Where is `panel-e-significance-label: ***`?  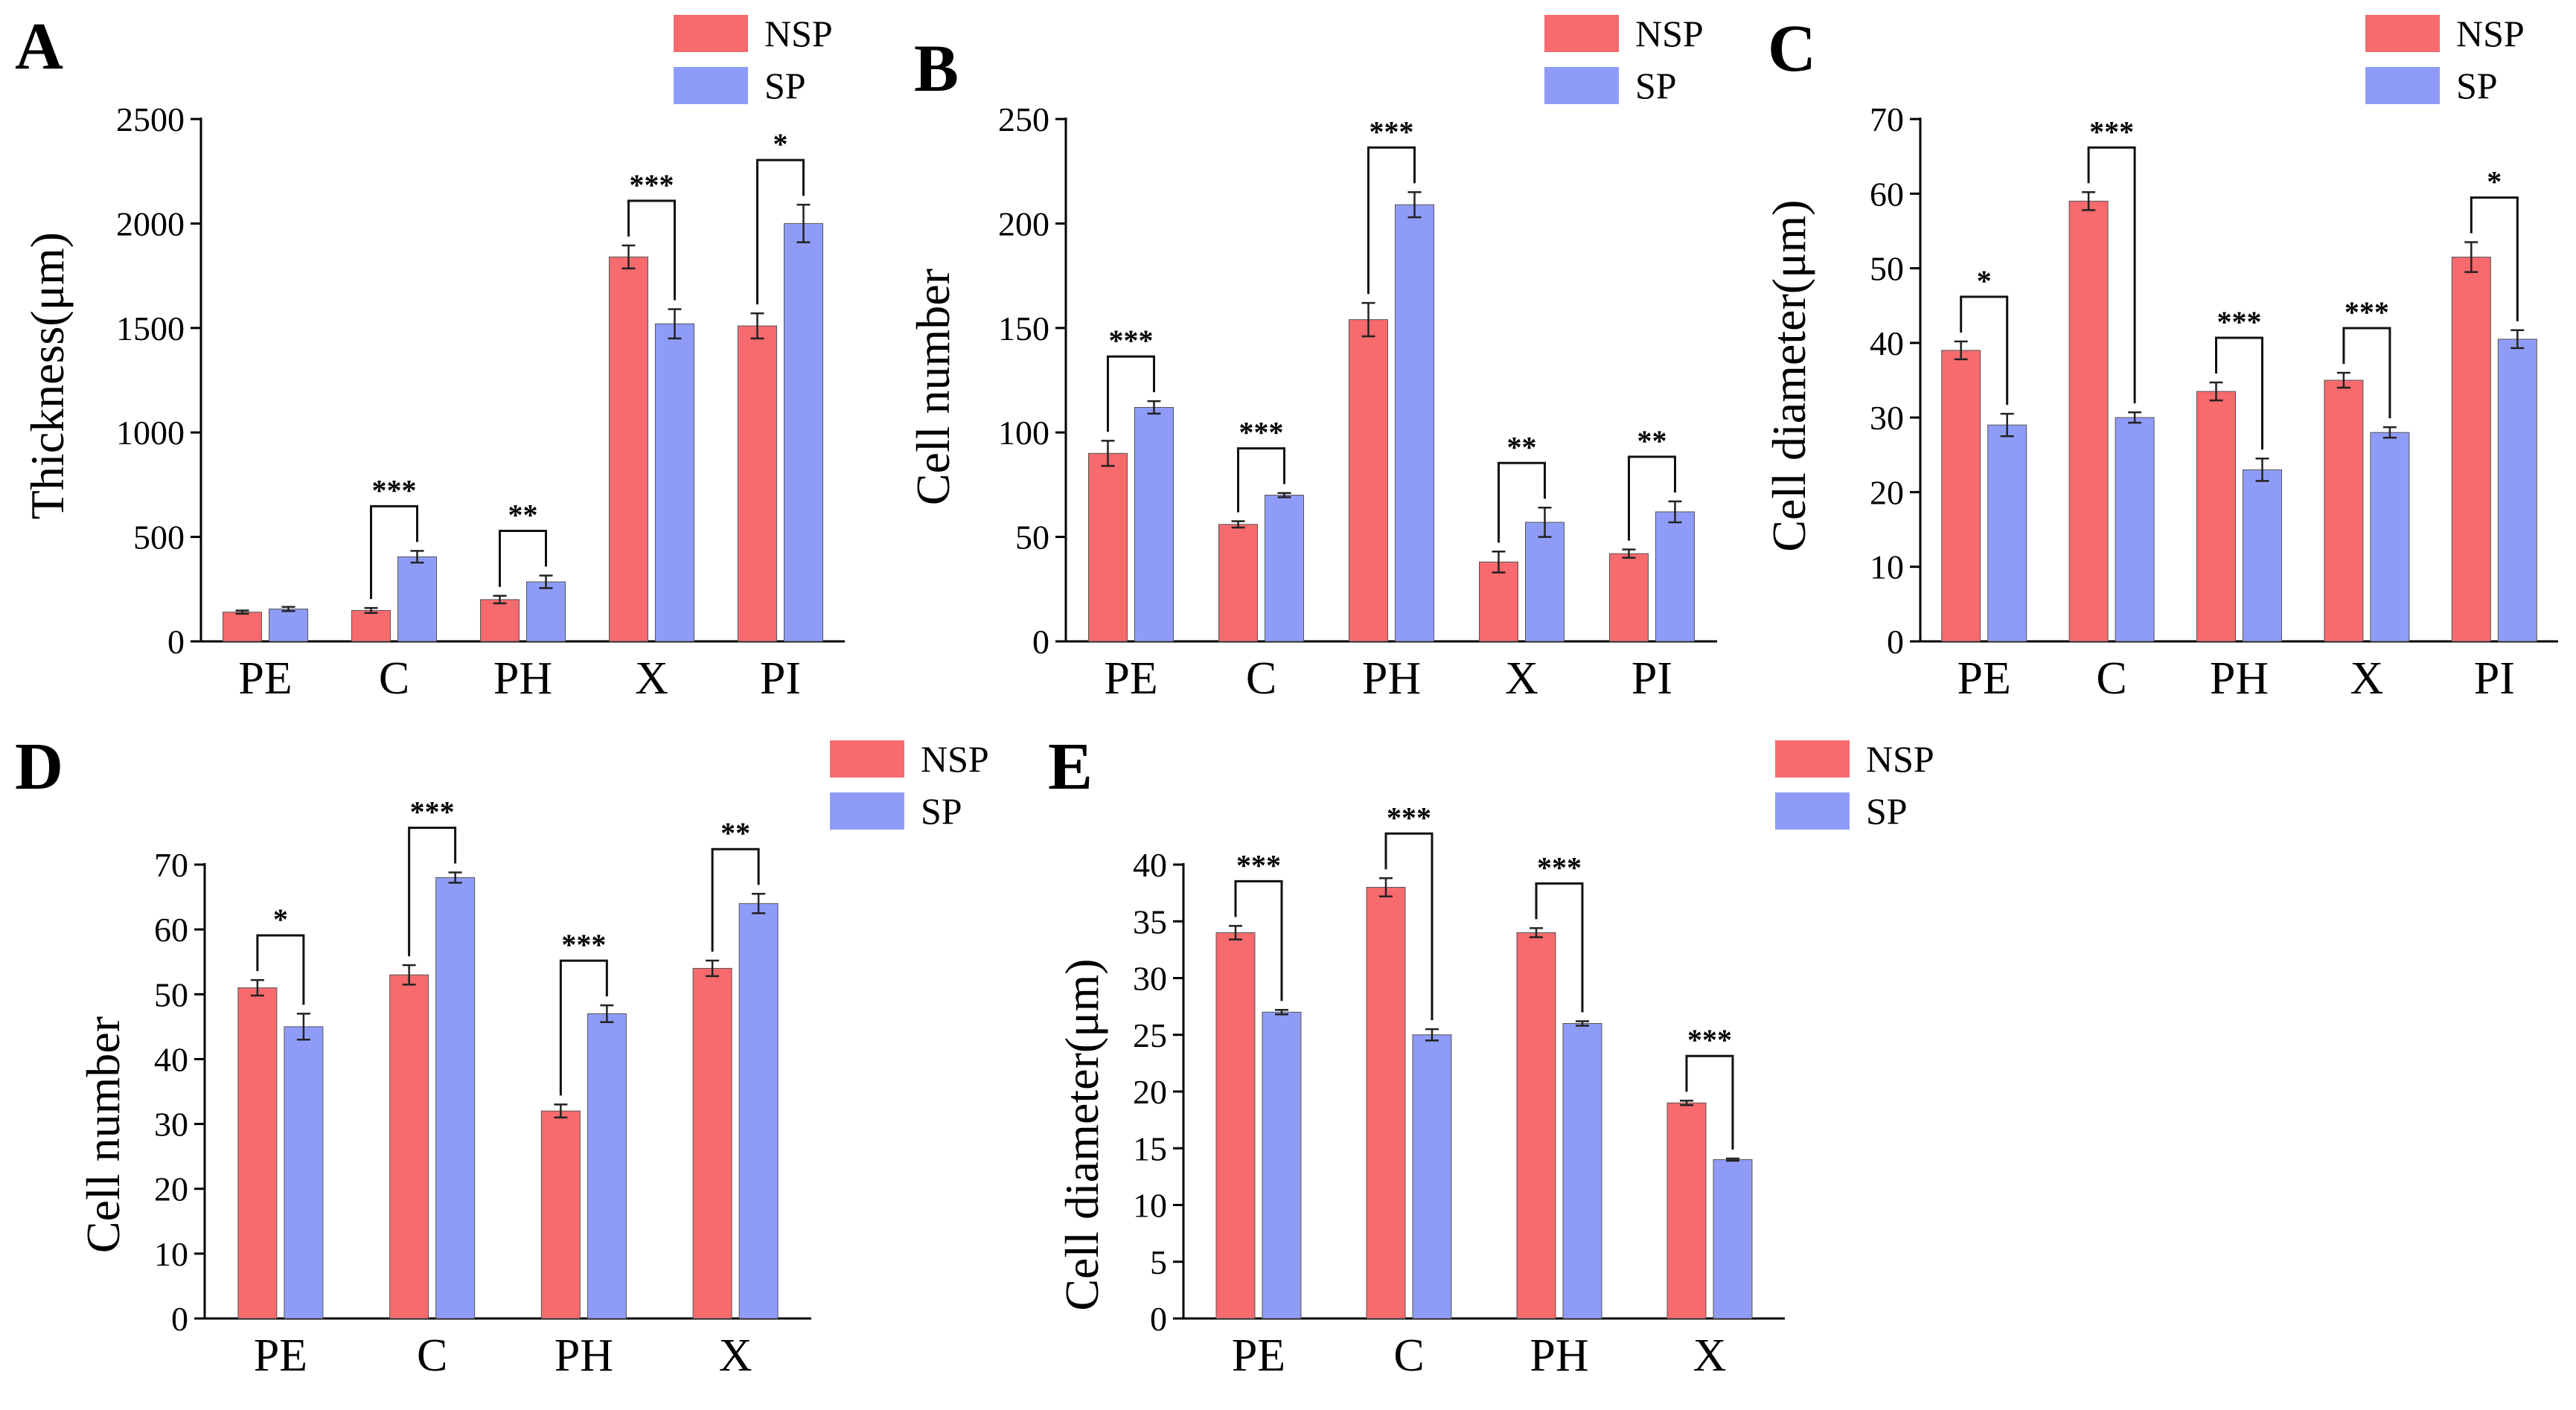
panel-e-significance-label: *** is located at coordinates (1409, 817).